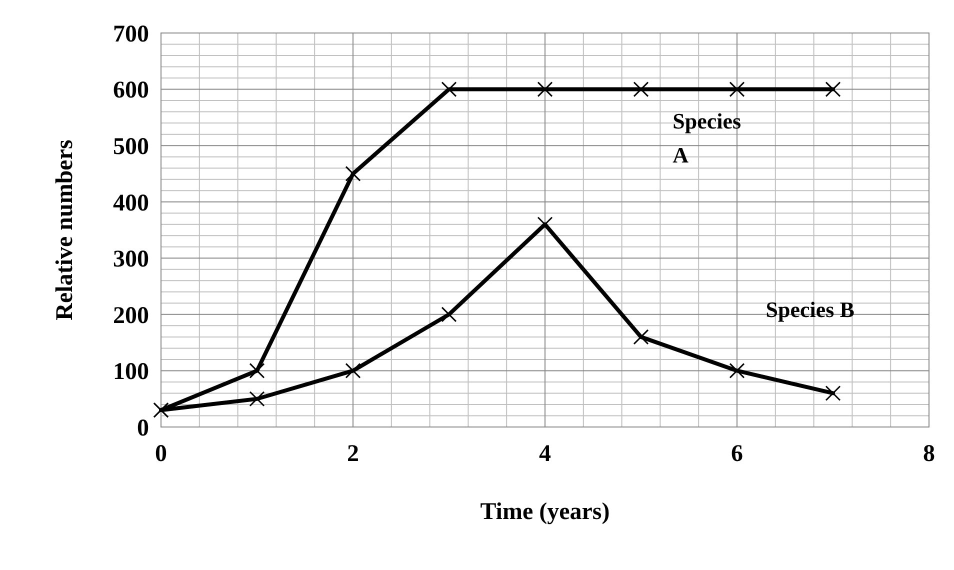 The height and width of the screenshot is (570, 954). I want to click on series-label: Species A, so click(707, 138).